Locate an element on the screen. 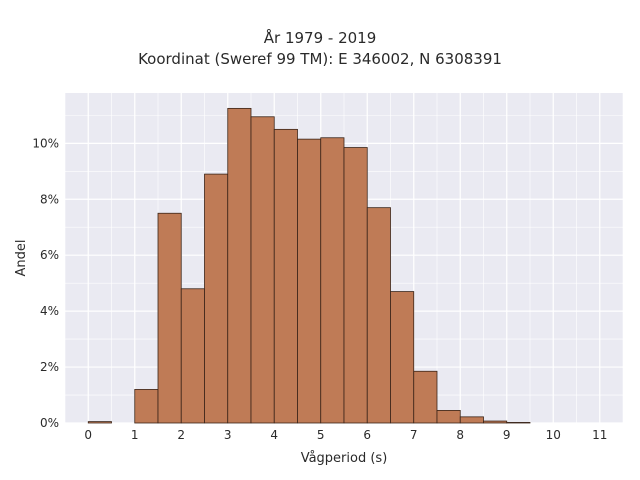 The height and width of the screenshot is (480, 640). x-tick-label: 1 is located at coordinates (135, 435).